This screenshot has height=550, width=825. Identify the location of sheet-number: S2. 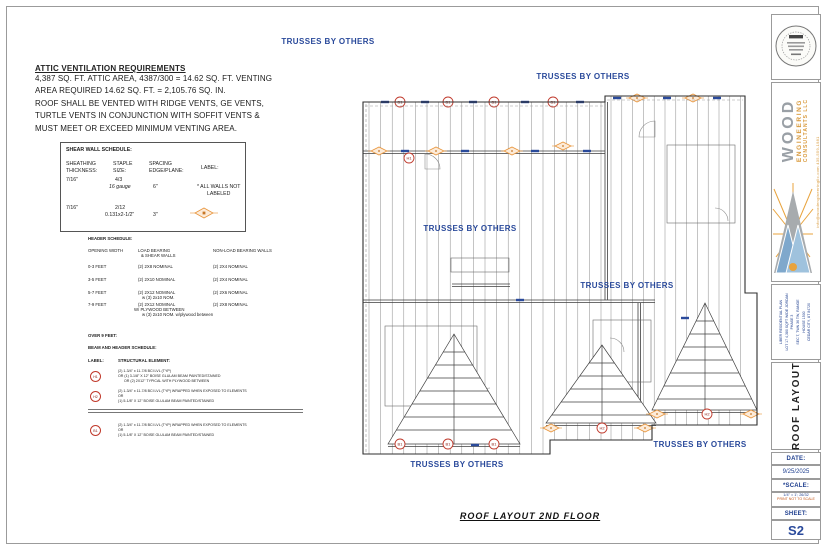
(796, 530).